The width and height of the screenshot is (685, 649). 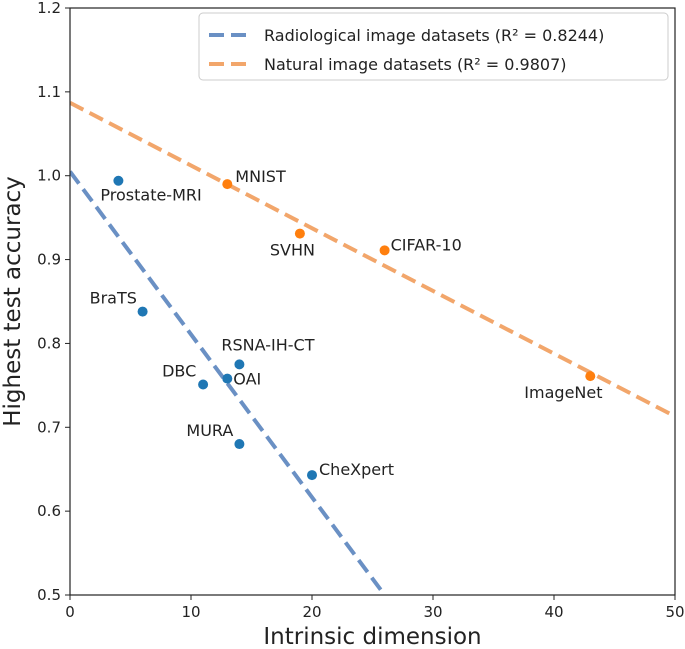 What do you see at coordinates (415, 64) in the screenshot?
I see `legend-entry-natural-image-datasets: Natural image datasets (R² = 0.9807)` at bounding box center [415, 64].